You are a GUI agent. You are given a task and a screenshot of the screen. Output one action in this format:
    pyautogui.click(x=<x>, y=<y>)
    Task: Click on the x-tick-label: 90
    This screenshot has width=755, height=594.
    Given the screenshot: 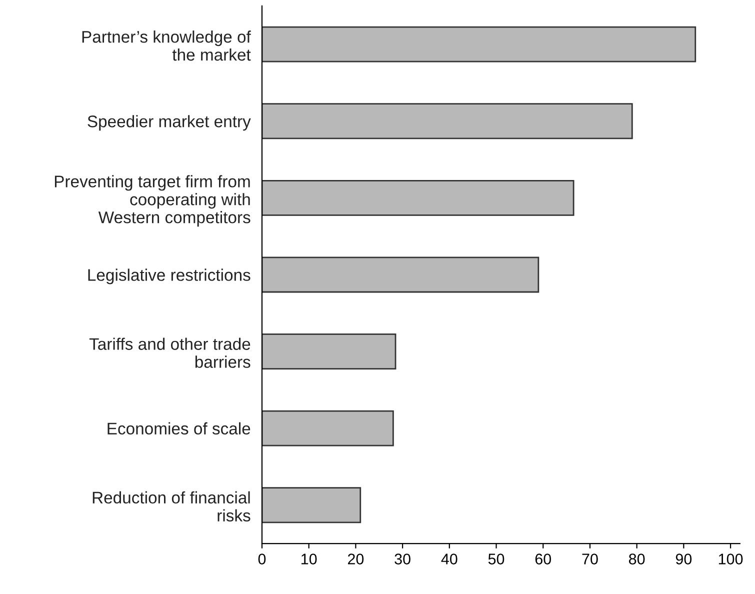 What is the action you would take?
    pyautogui.click(x=684, y=559)
    